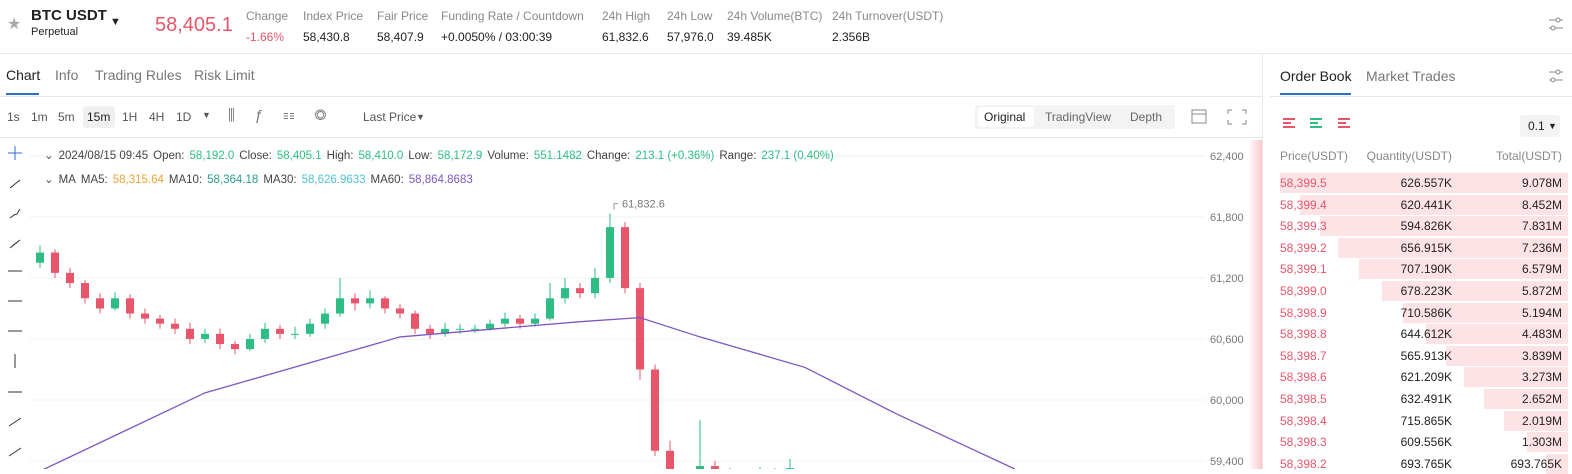 Image resolution: width=1572 pixels, height=474 pixels. What do you see at coordinates (1322, 124) in the screenshot?
I see `book-layout-icons` at bounding box center [1322, 124].